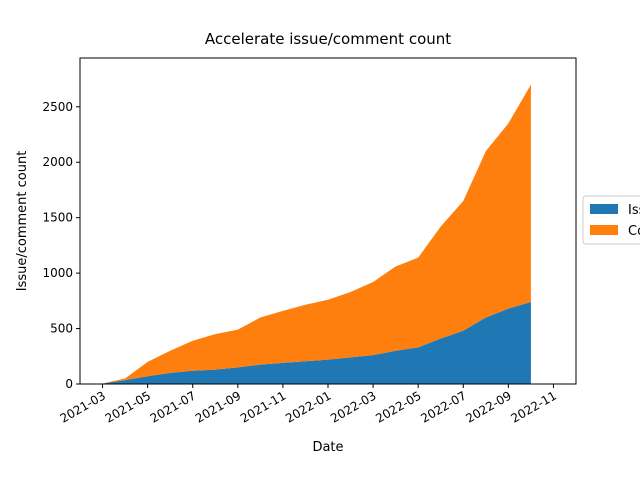 This screenshot has height=480, width=640. I want to click on x-tick-label: 2021-11, so click(263, 406).